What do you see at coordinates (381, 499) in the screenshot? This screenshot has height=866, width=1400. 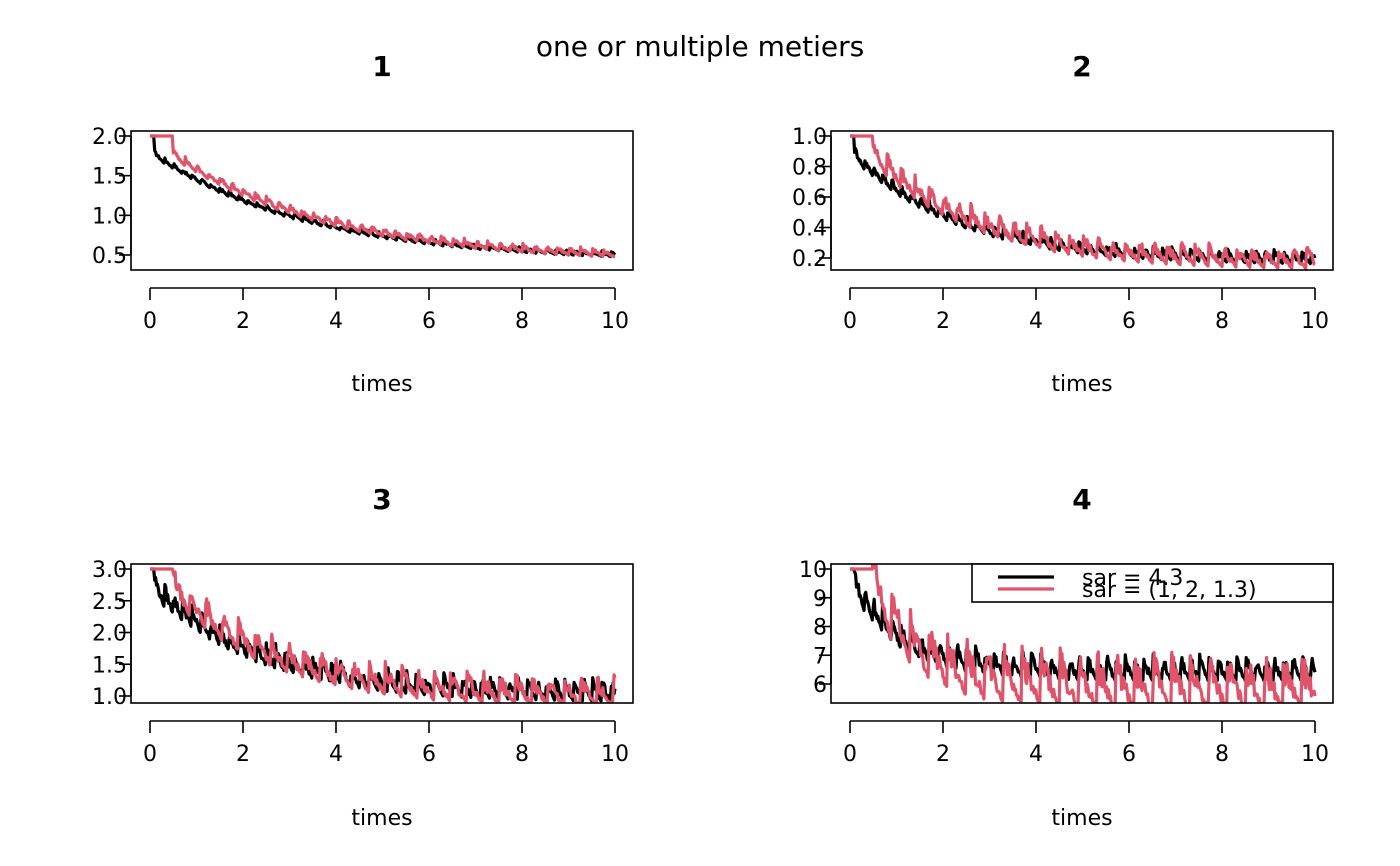 I see `panel-title: 3` at bounding box center [381, 499].